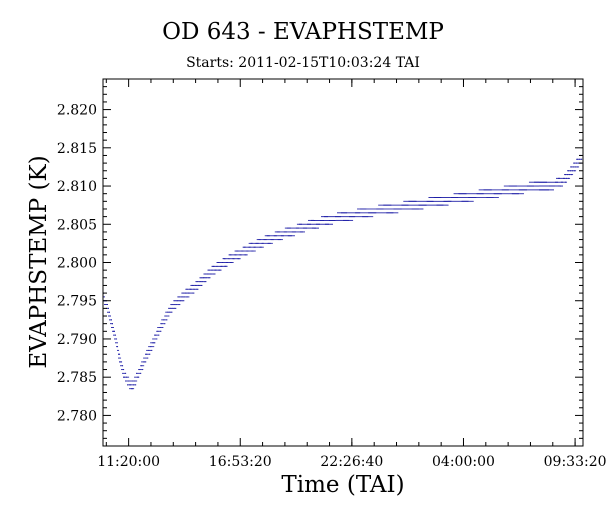  What do you see at coordinates (303, 63) in the screenshot?
I see `chart-subtitle: Starts: 2011-02-15T10:03:24 TAI` at bounding box center [303, 63].